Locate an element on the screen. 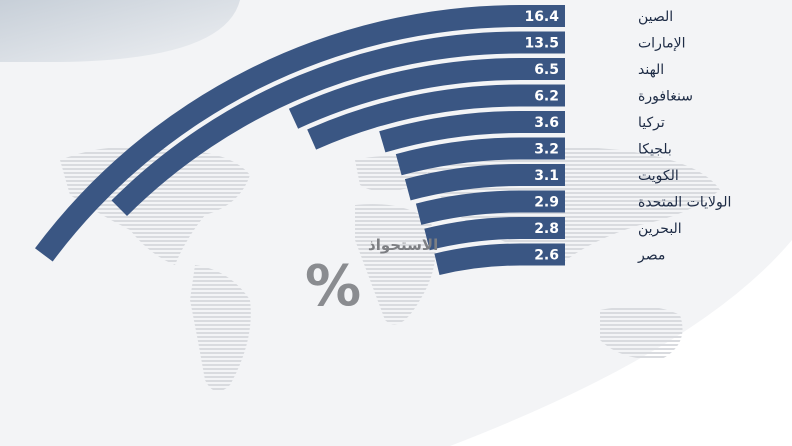 Image resolution: width=792 pixels, height=446 pixels. value-label-5: 3.6 is located at coordinates (546, 123).